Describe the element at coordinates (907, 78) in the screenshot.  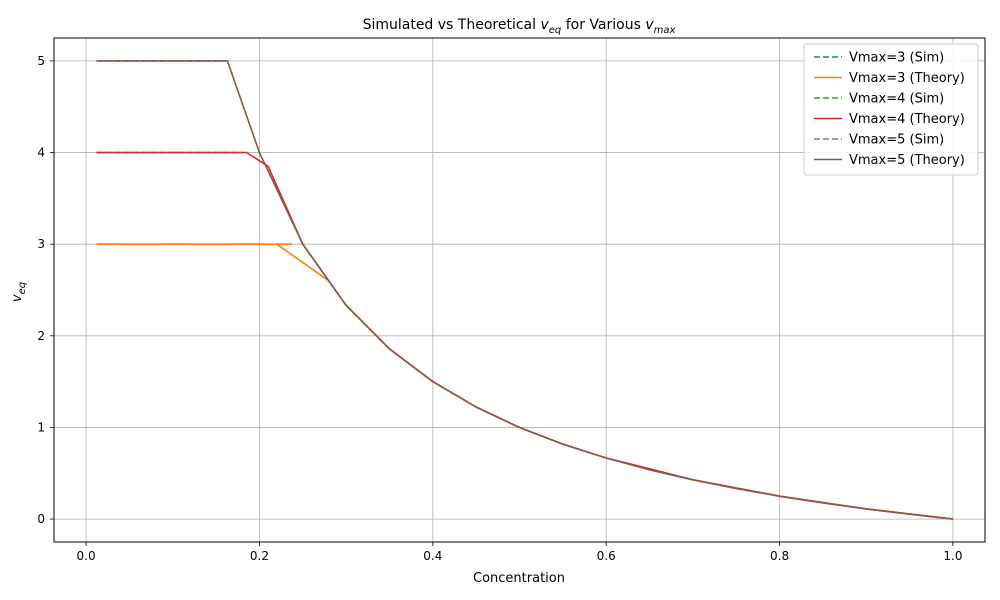
I see `legend-label: Vmax=3 (Theory)` at that location.